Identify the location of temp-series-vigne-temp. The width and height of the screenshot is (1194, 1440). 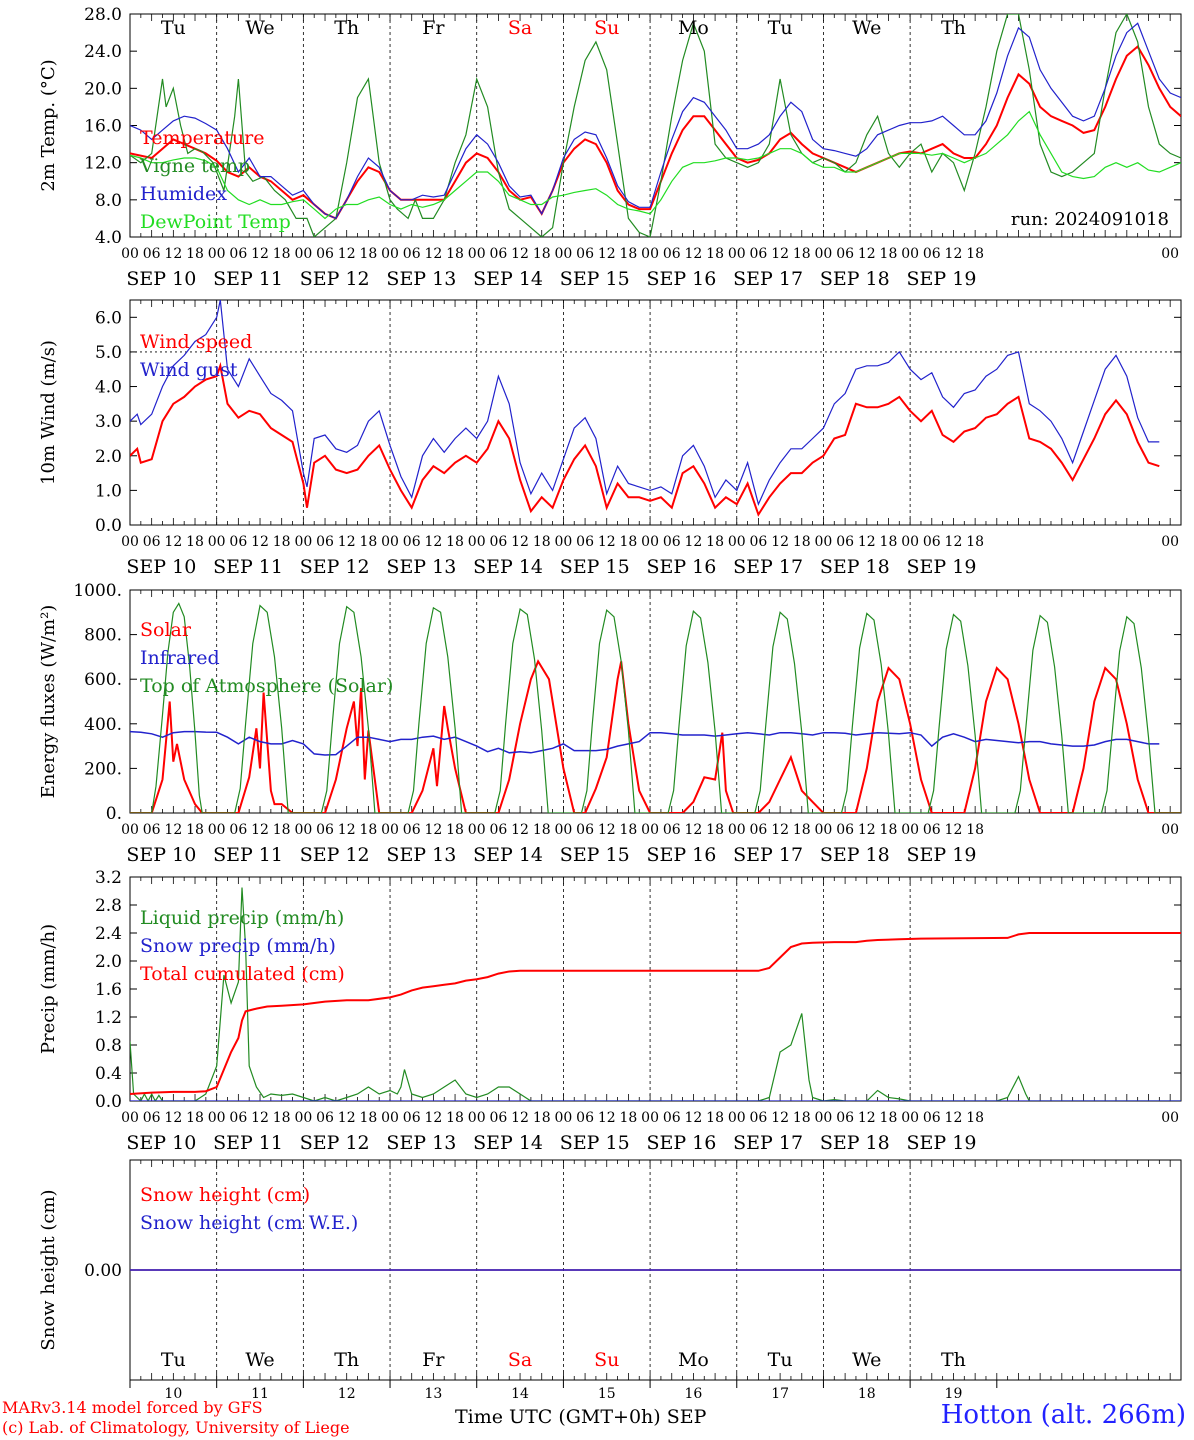
(655, 125).